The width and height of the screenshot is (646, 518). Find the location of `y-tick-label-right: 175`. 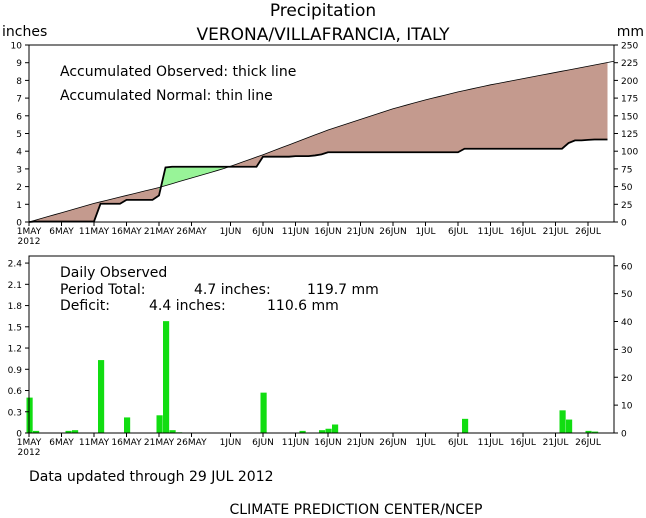

y-tick-label-right: 175 is located at coordinates (629, 100).